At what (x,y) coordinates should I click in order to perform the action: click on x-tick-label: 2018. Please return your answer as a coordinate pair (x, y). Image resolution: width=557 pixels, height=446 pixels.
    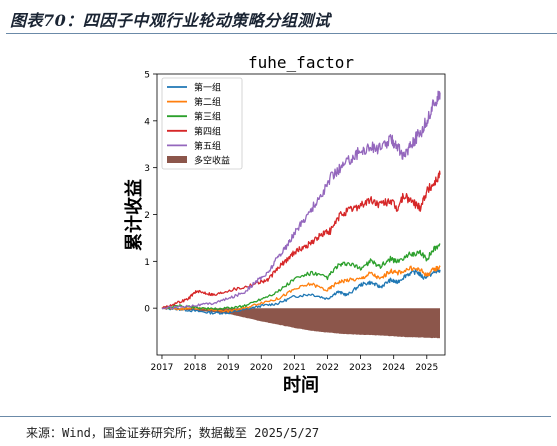
    Looking at the image, I should click on (195, 368).